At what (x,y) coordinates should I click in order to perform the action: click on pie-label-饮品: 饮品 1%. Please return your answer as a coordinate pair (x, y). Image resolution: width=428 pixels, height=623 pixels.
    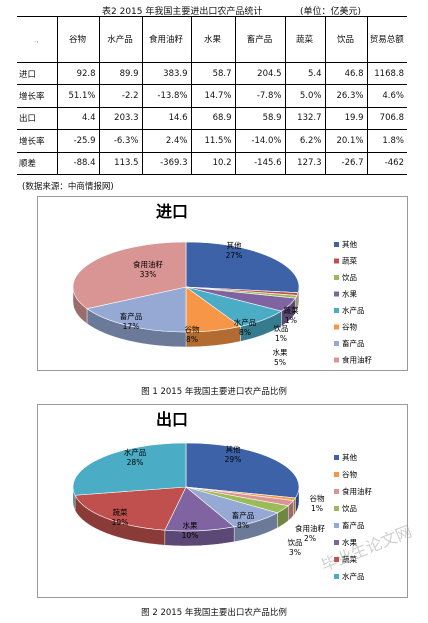
    Looking at the image, I should click on (281, 333).